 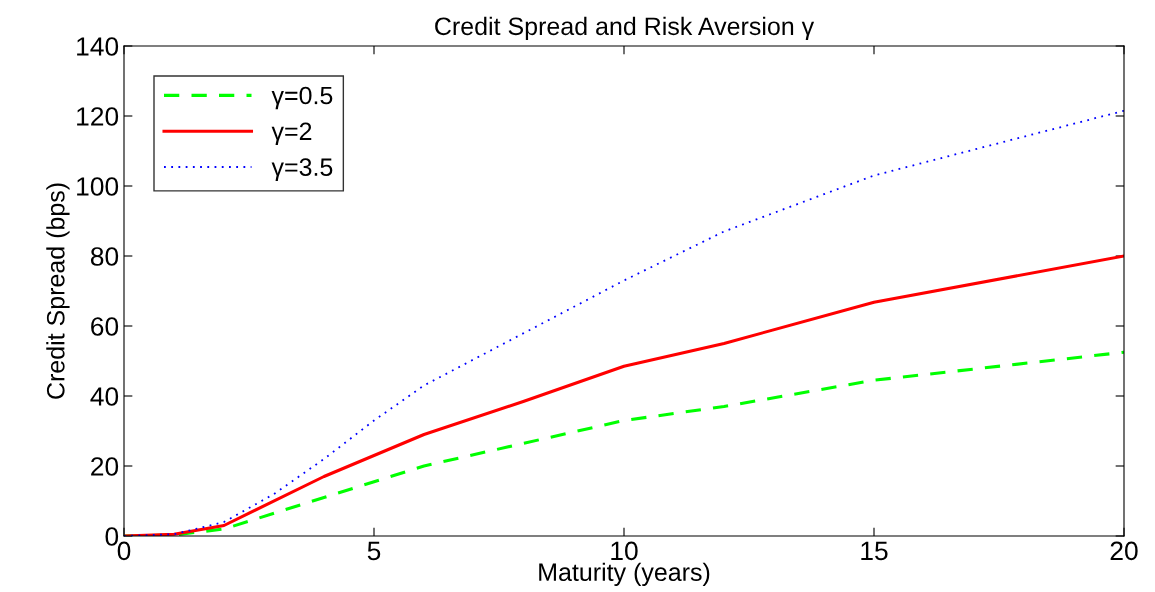 What do you see at coordinates (98, 116) in the screenshot?
I see `y-tick-label: 120` at bounding box center [98, 116].